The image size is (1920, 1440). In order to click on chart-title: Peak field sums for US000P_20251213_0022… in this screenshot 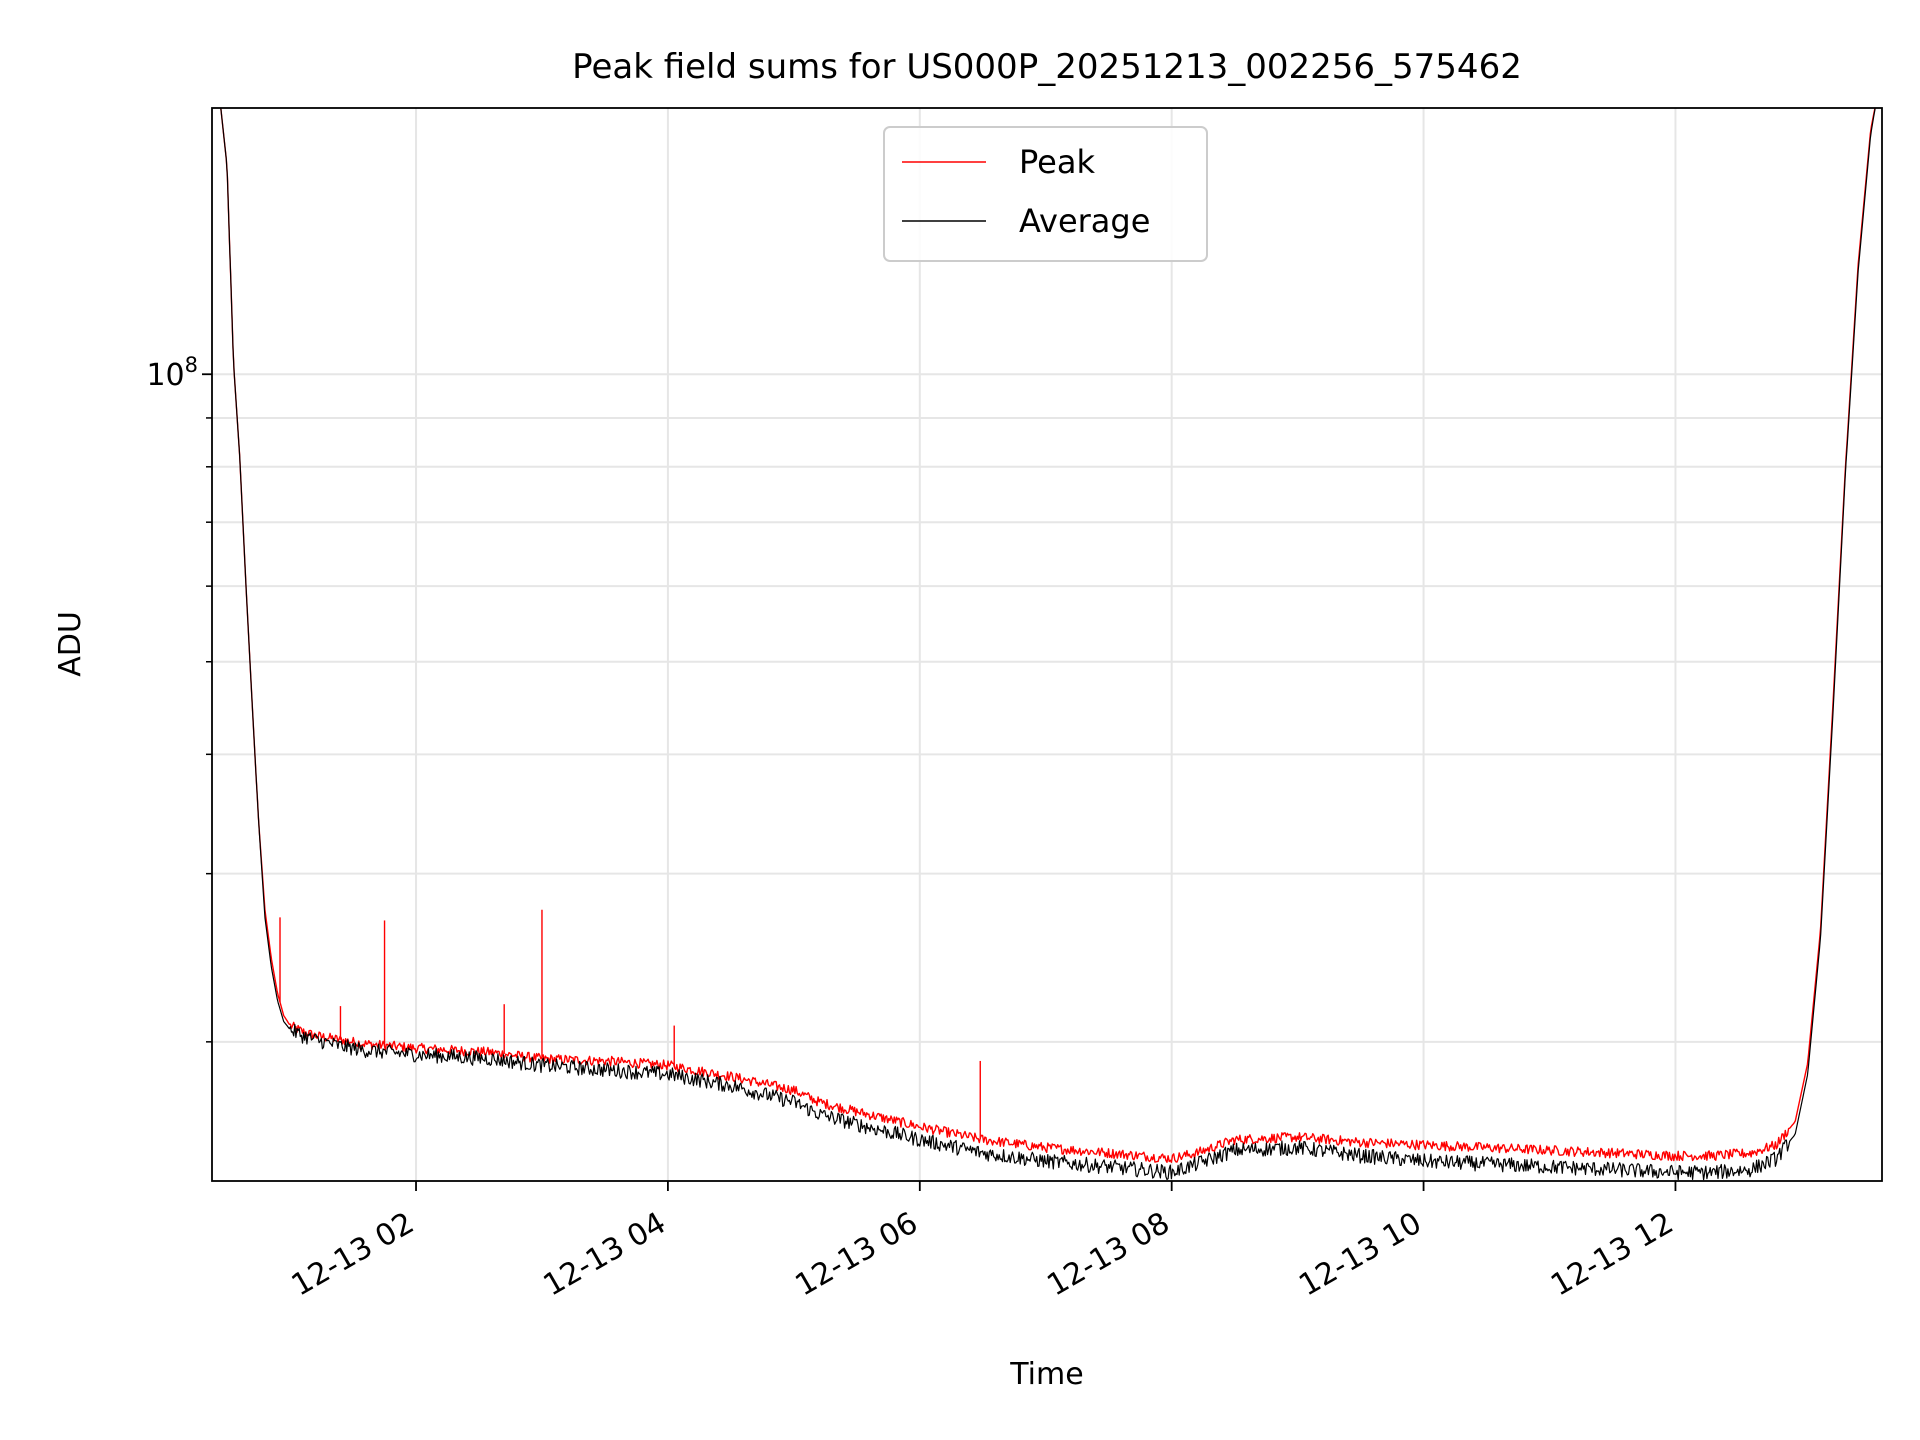, I will do `click(1047, 67)`.